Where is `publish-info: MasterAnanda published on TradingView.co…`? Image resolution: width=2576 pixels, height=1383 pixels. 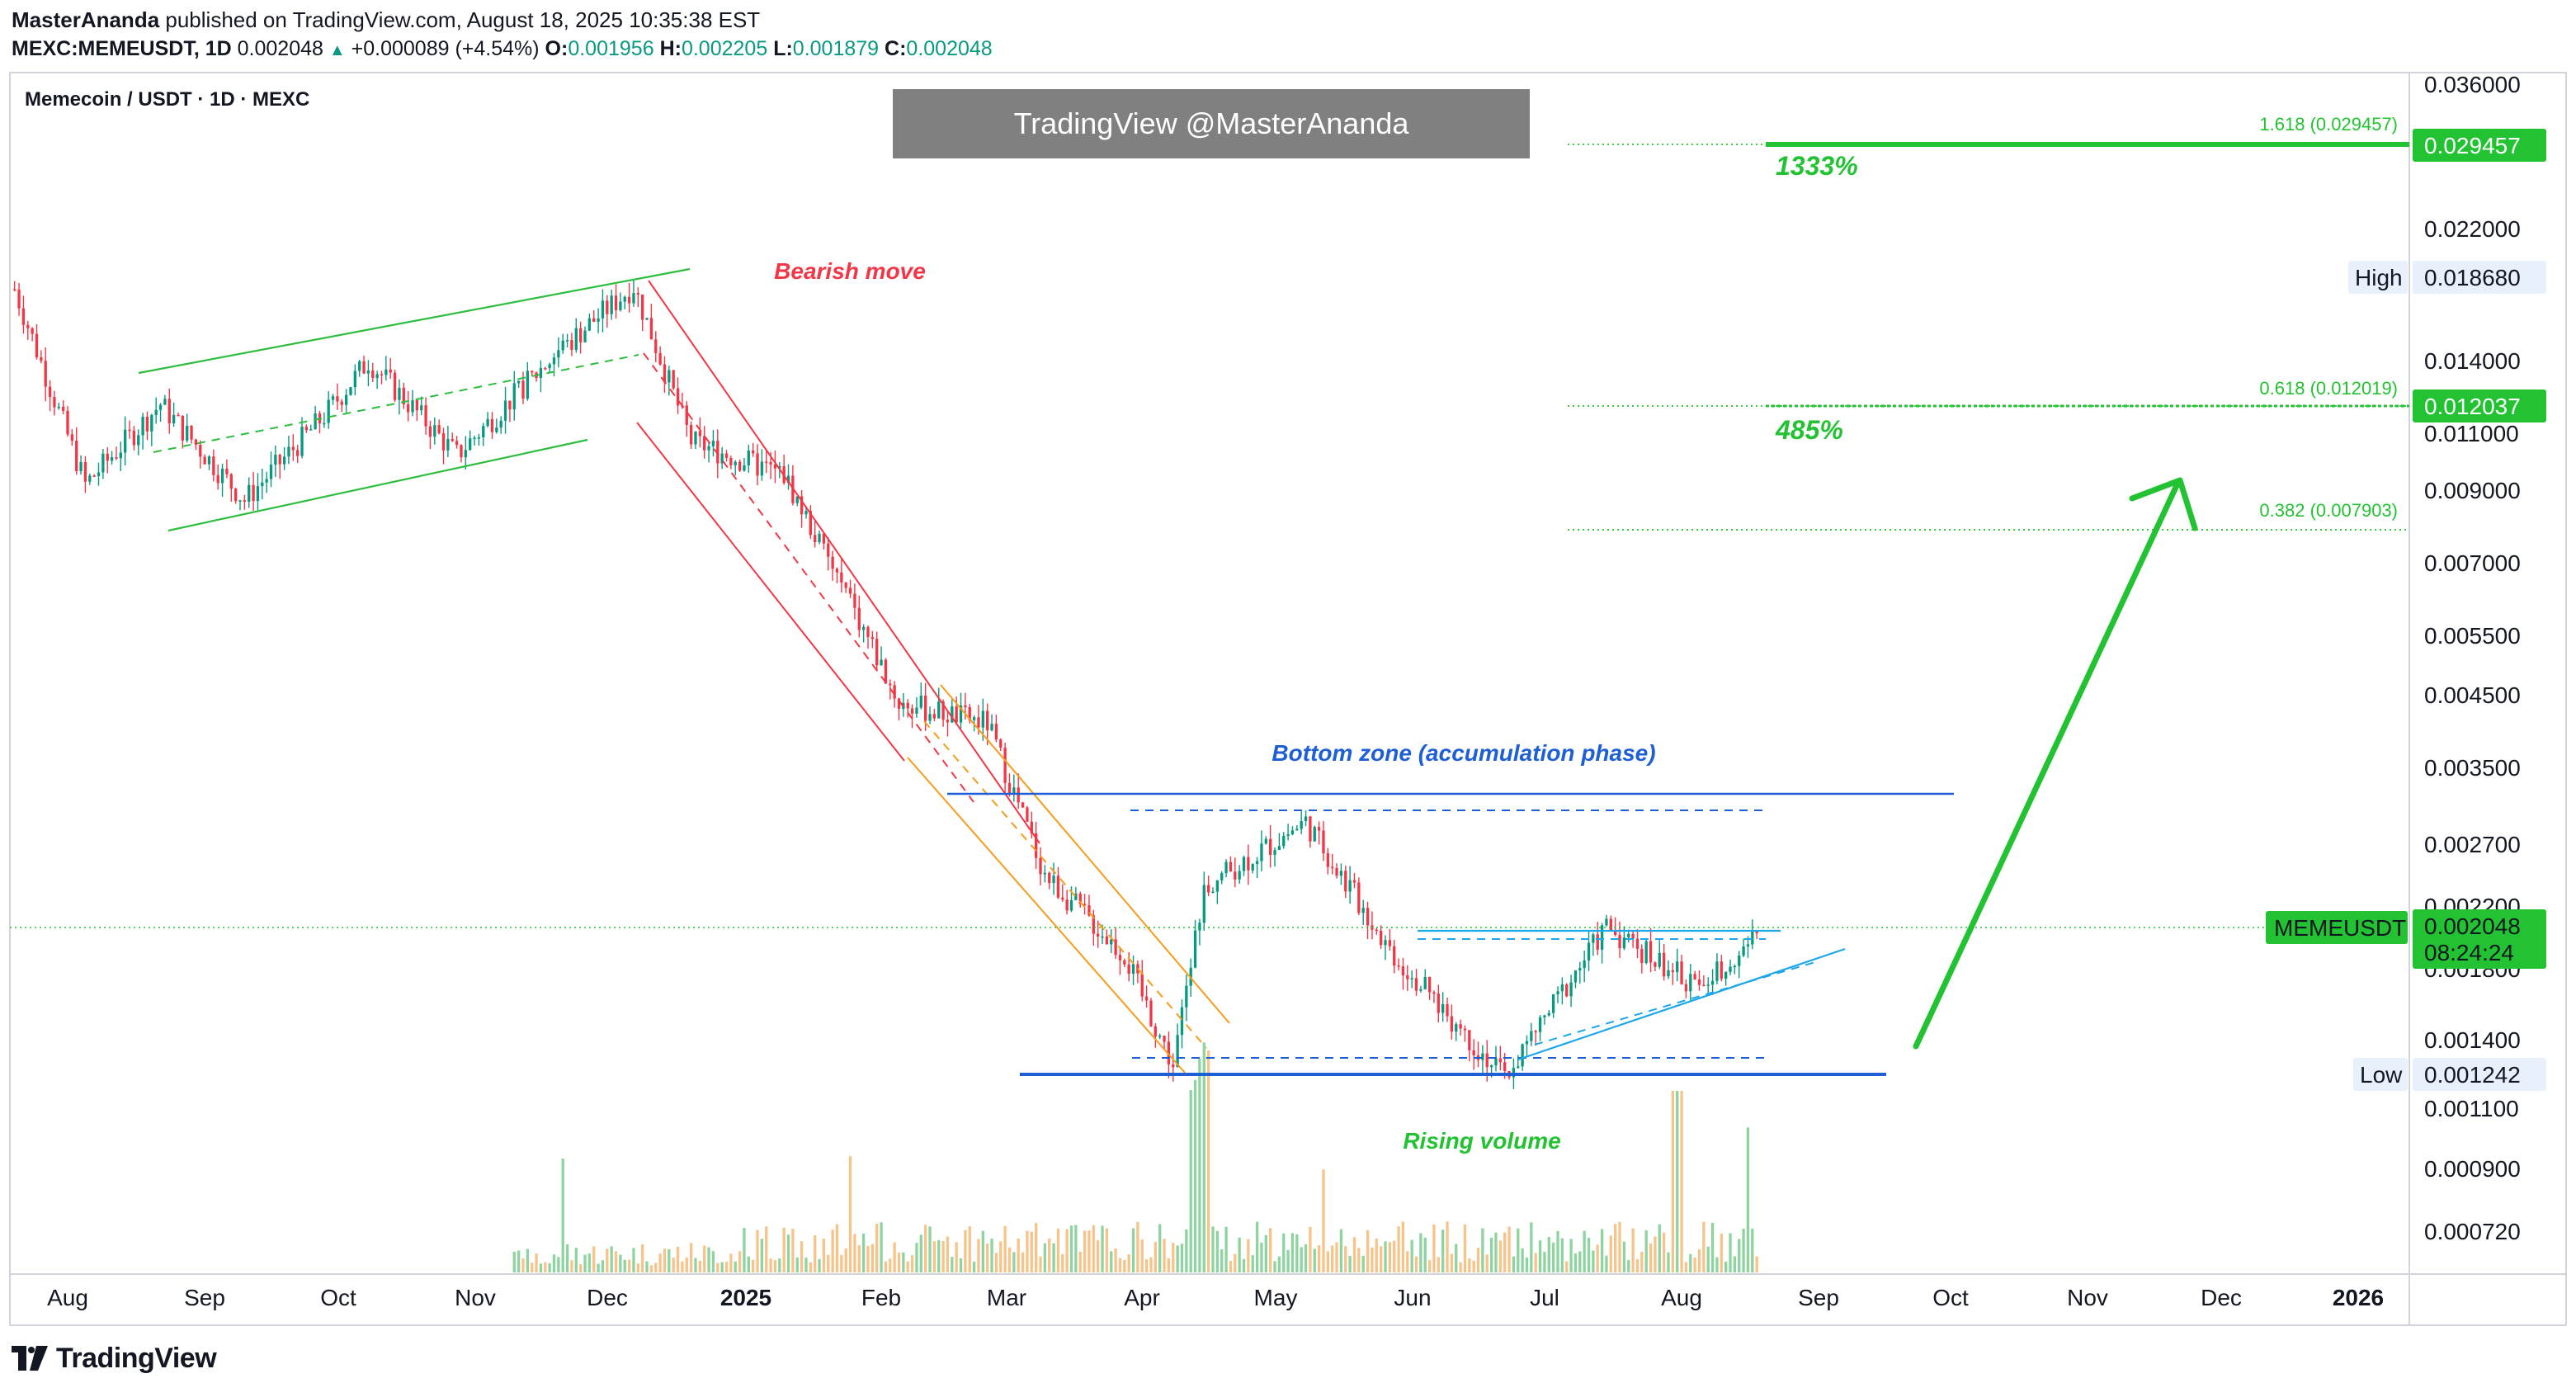
publish-info: MasterAnanda published on TradingView.co… is located at coordinates (386, 20).